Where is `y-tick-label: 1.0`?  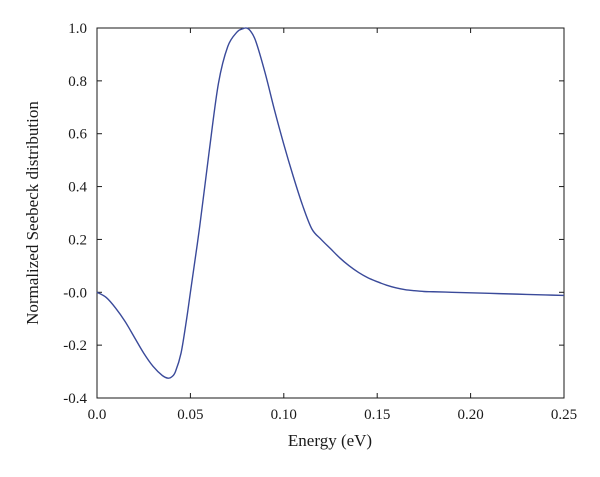 y-tick-label: 1.0 is located at coordinates (77, 29).